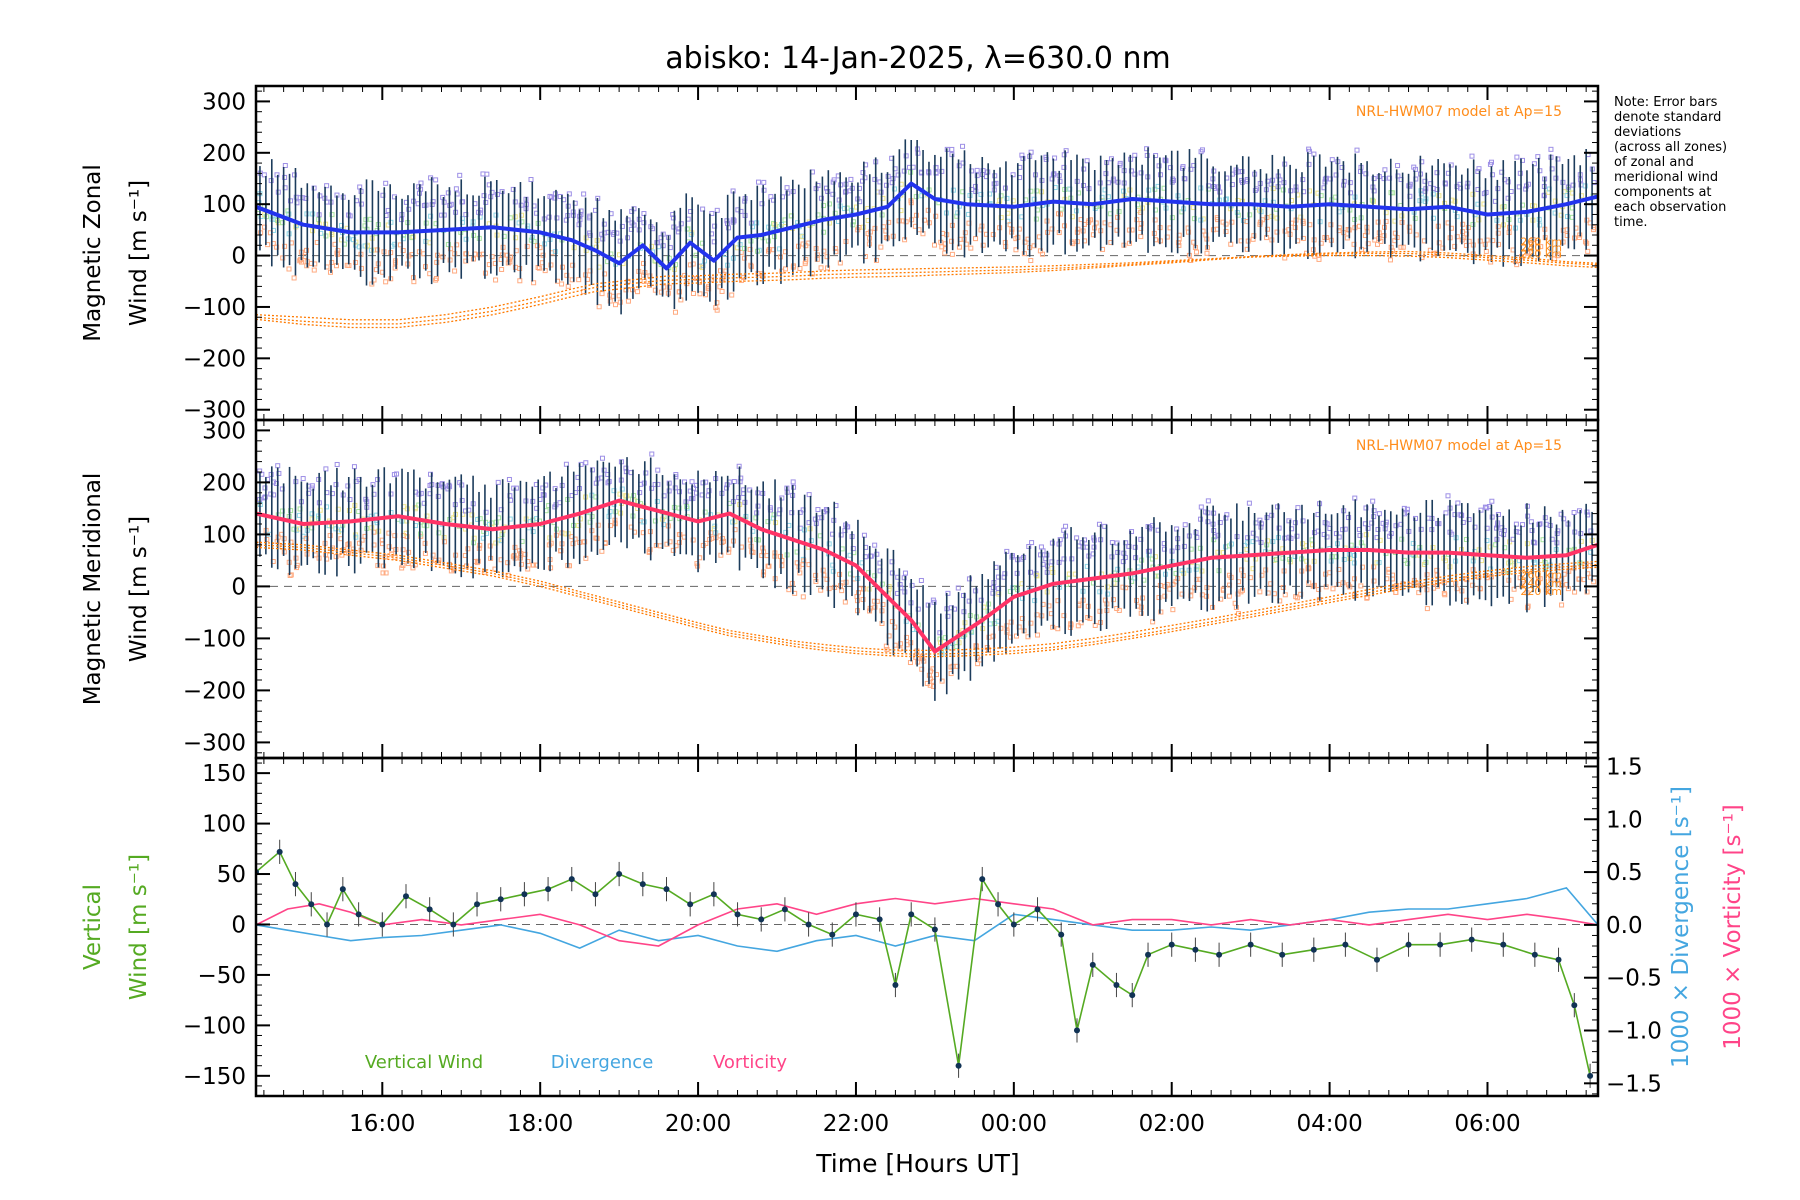  Describe the element at coordinates (221, 976) in the screenshot. I see `y-tick-label: −50` at that location.